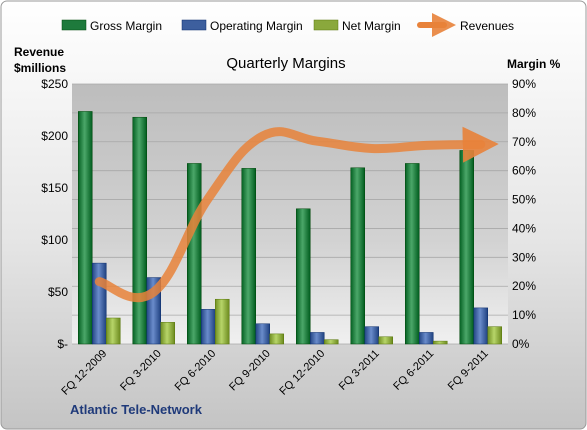  I want to click on legend-label-gross-margin: Gross Margin, so click(126, 26).